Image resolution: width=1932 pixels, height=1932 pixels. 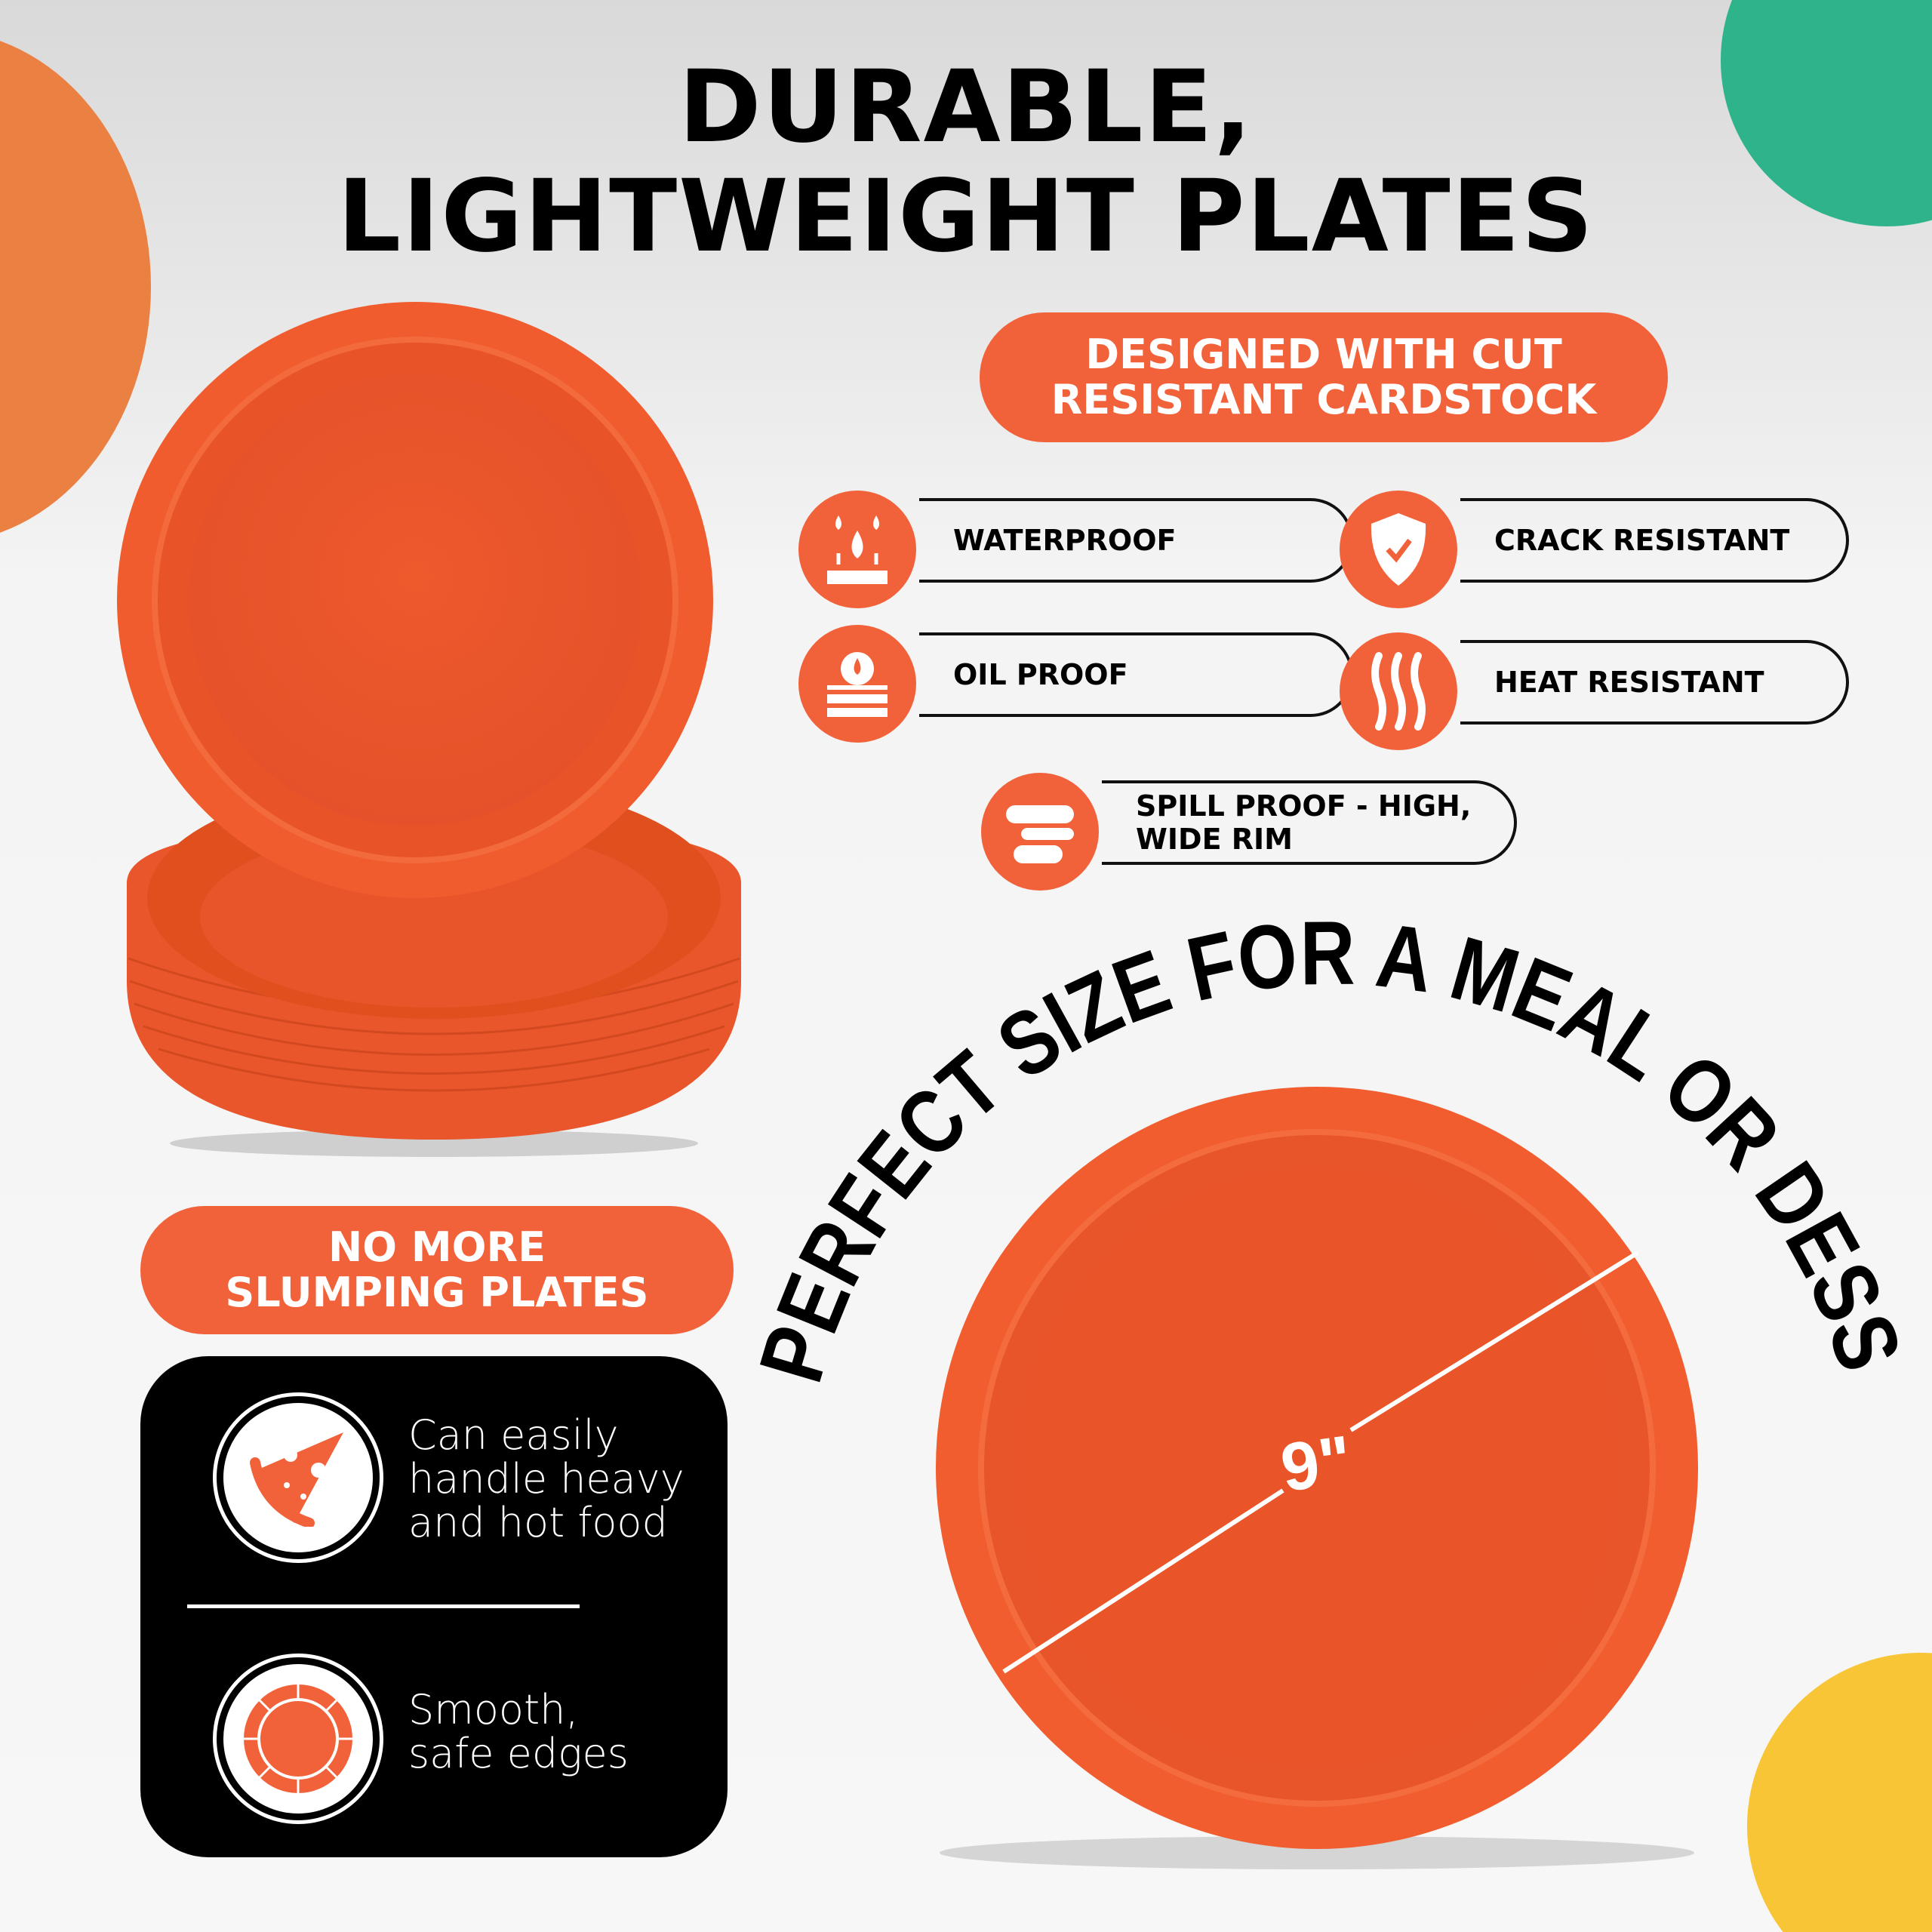 I want to click on slumping-badge-line-2: SLUMPING PLATES, so click(x=437, y=1292).